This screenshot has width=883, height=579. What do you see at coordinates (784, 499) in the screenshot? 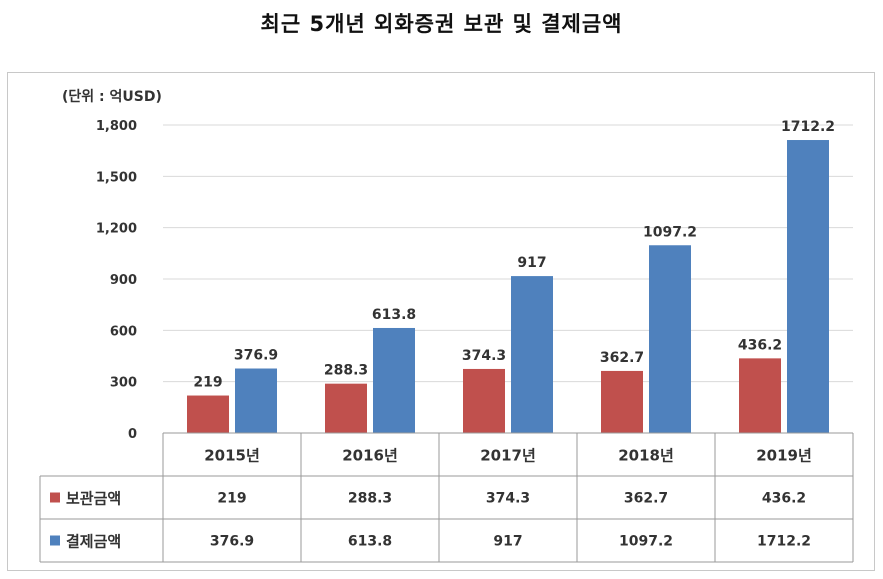
I see `table-cell: 436.2` at bounding box center [784, 499].